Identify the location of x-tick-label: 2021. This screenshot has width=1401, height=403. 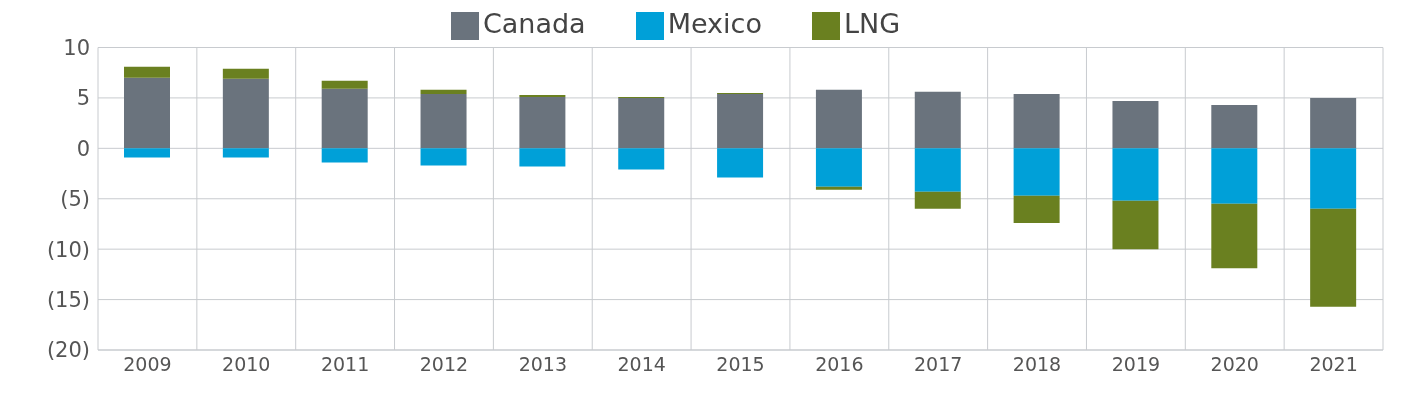
(1333, 364).